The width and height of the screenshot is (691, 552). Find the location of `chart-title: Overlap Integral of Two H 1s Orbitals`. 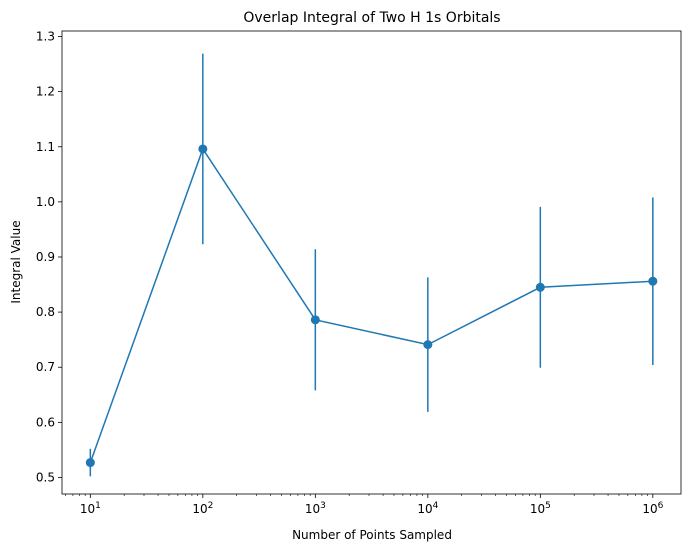

chart-title: Overlap Integral of Two H 1s Orbitals is located at coordinates (371, 18).